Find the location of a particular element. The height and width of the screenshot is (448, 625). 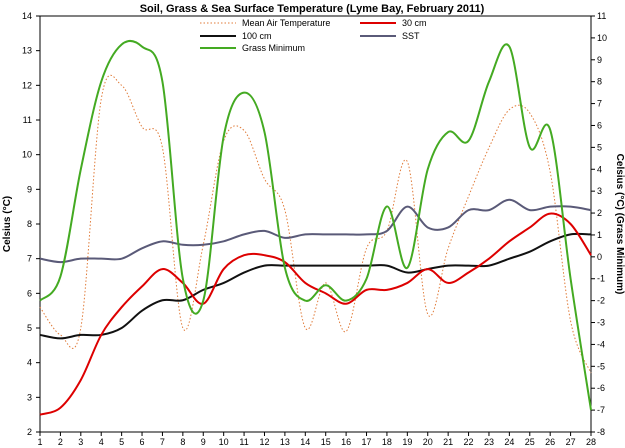

x-tick-label: 21 is located at coordinates (448, 442).